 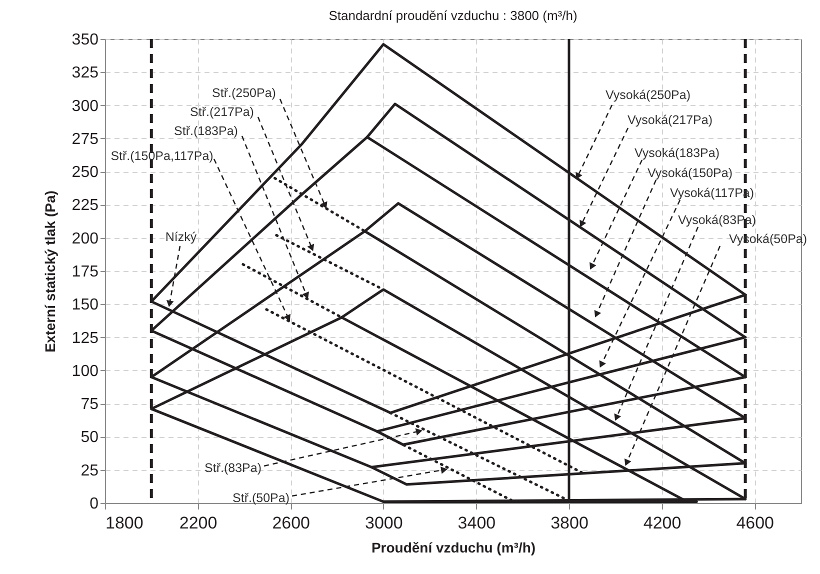 I want to click on y-tick-label: 175, so click(x=85, y=272).